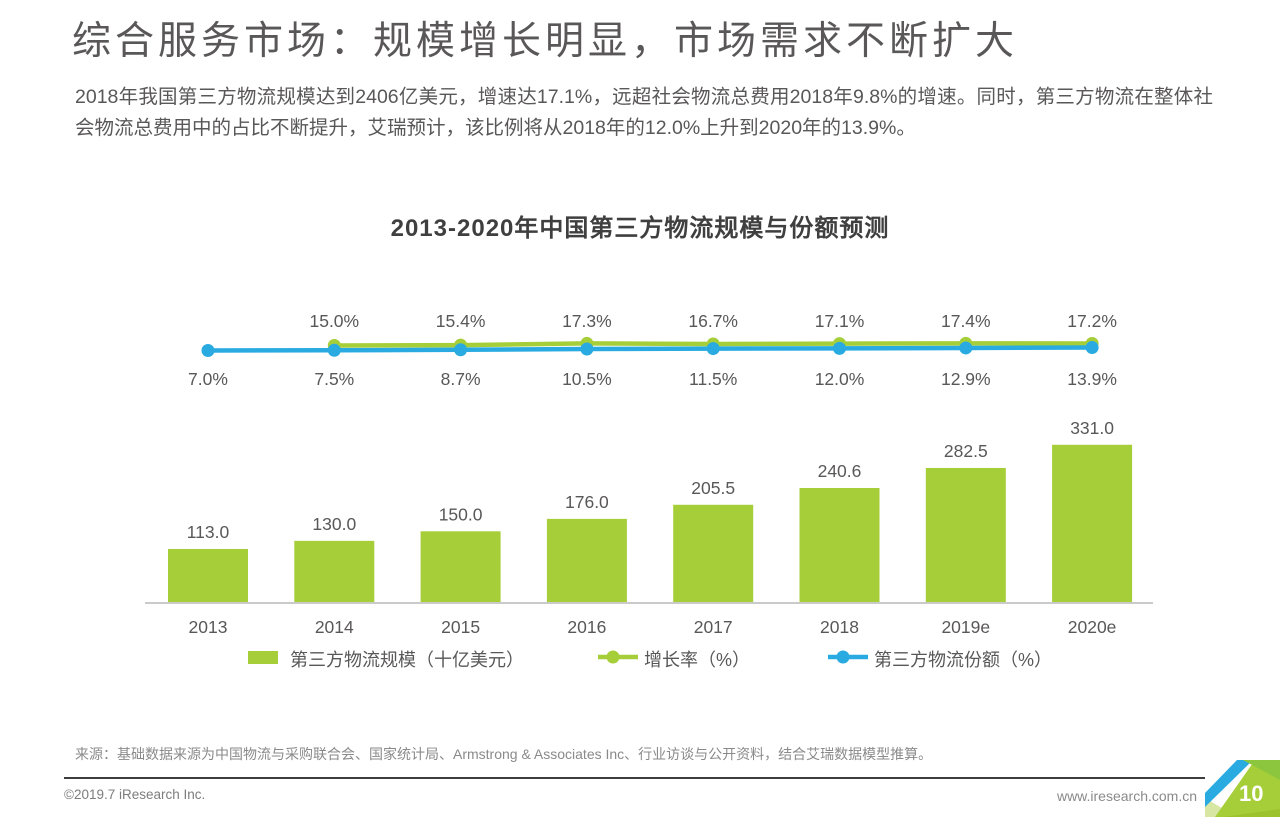  I want to click on footer-copyright: ©2019.7 iResearch Inc., so click(135, 794).